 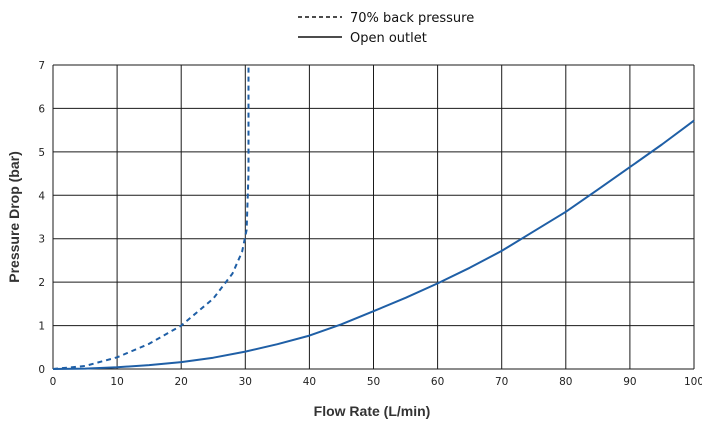 I want to click on y-tick-labels: 0 1 2 3 4 5 6 7, so click(x=41, y=218).